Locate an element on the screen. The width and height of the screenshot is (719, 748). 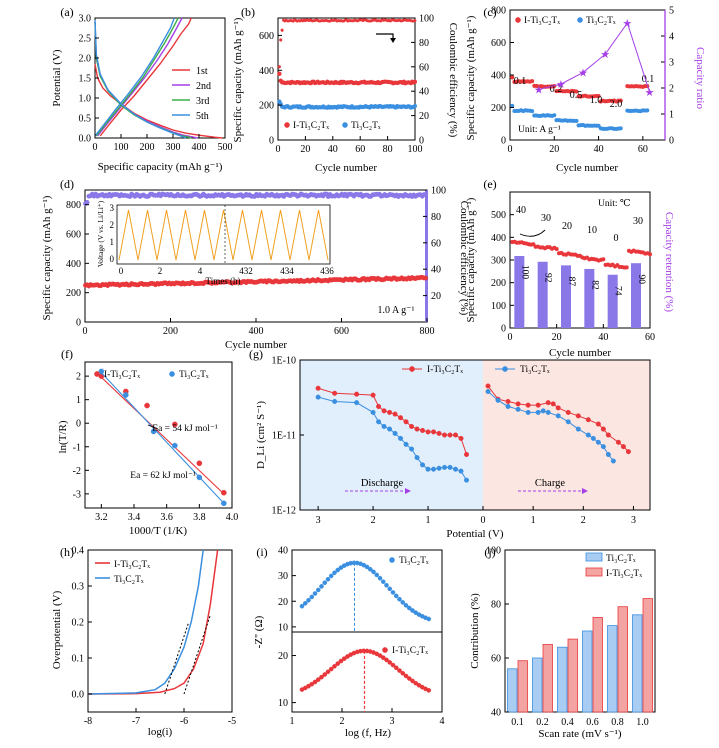
ea-annotation: Ea = 54 kJ mol⁻¹ is located at coordinates (185, 429).